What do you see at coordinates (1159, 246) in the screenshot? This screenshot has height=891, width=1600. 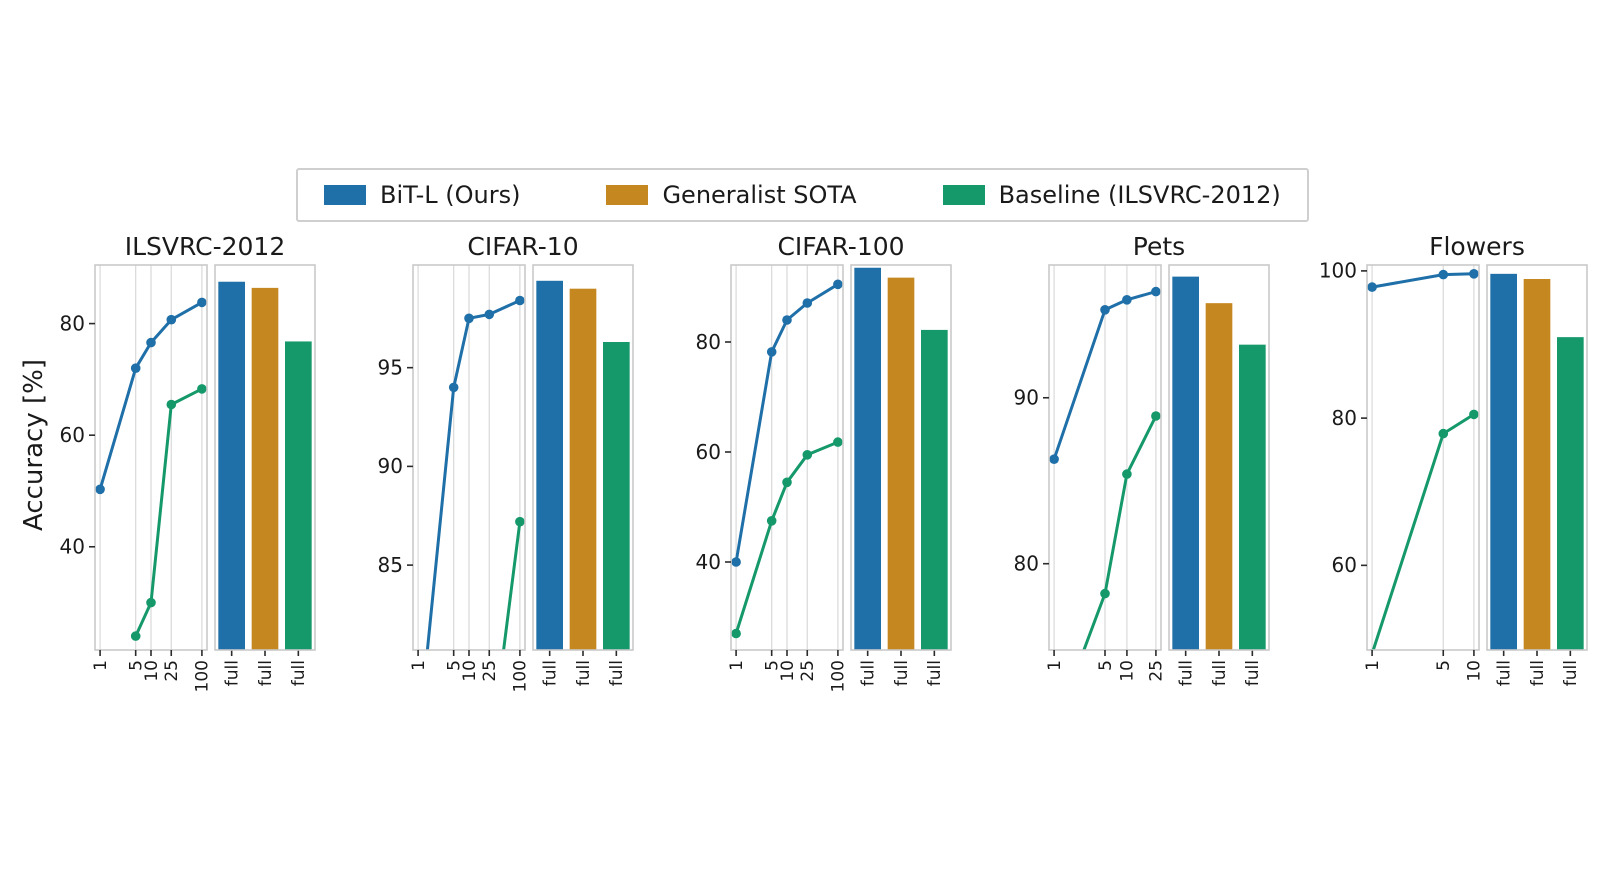 I see `panel-title: Pets` at bounding box center [1159, 246].